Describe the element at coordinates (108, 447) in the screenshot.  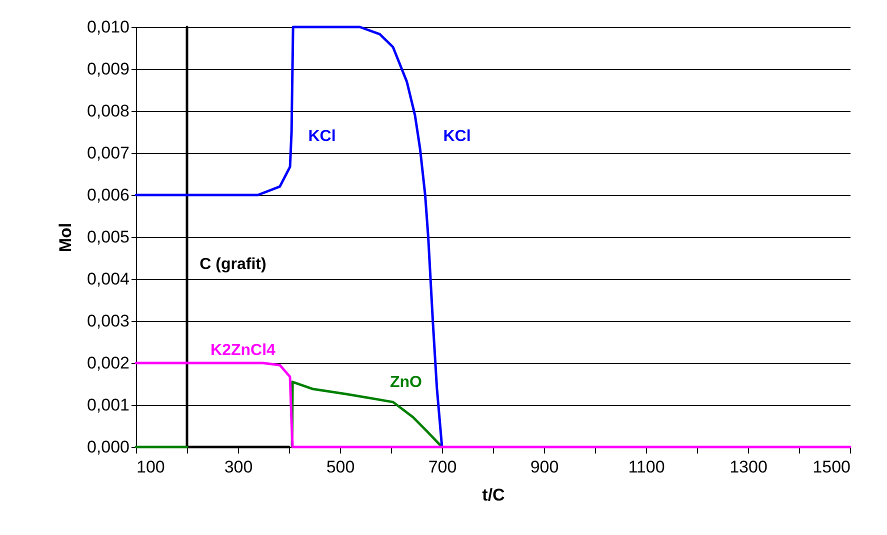
I see `y-tick-label: 0,000` at that location.